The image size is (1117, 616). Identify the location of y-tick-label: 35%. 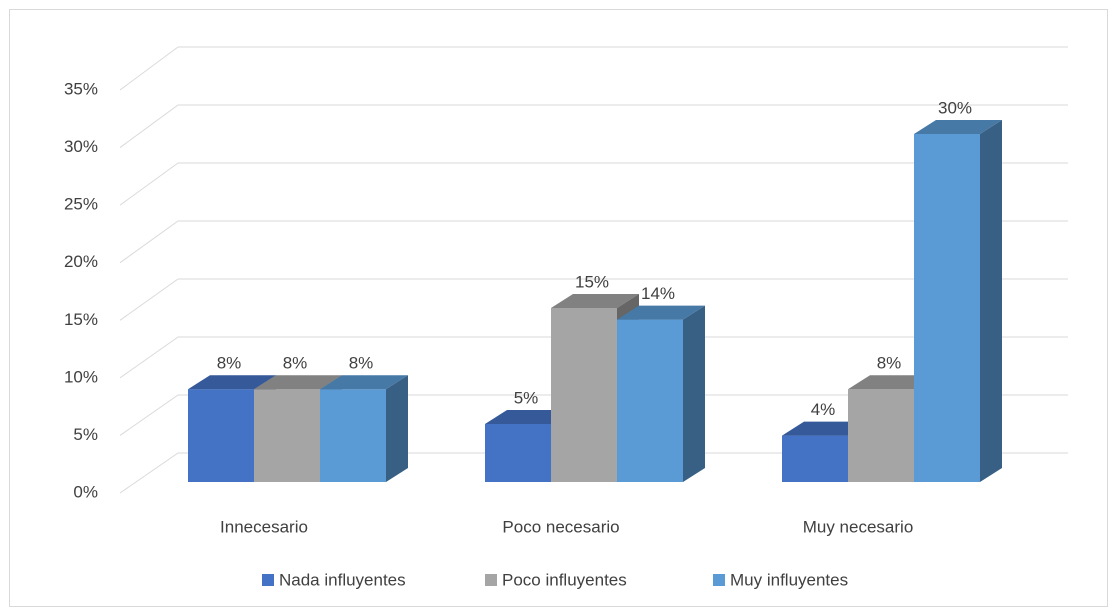
(81, 88).